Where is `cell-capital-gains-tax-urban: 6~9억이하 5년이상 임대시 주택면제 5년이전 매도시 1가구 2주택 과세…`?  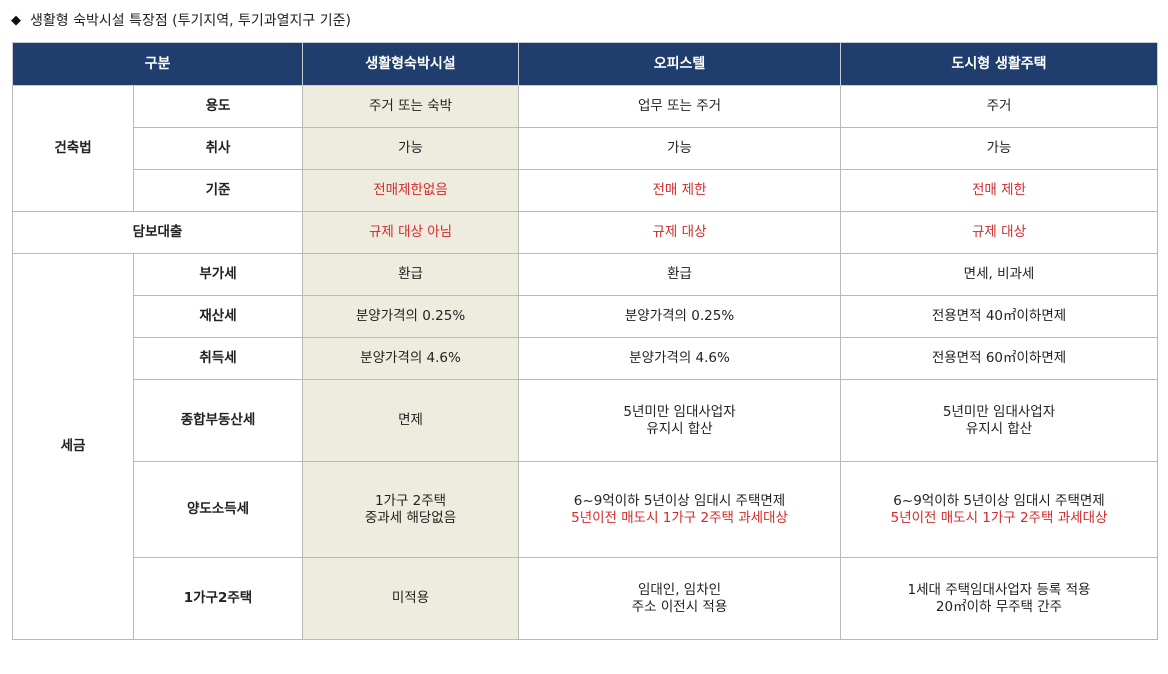 cell-capital-gains-tax-urban: 6~9억이하 5년이상 임대시 주택면제 5년이전 매도시 1가구 2주택 과세… is located at coordinates (999, 509).